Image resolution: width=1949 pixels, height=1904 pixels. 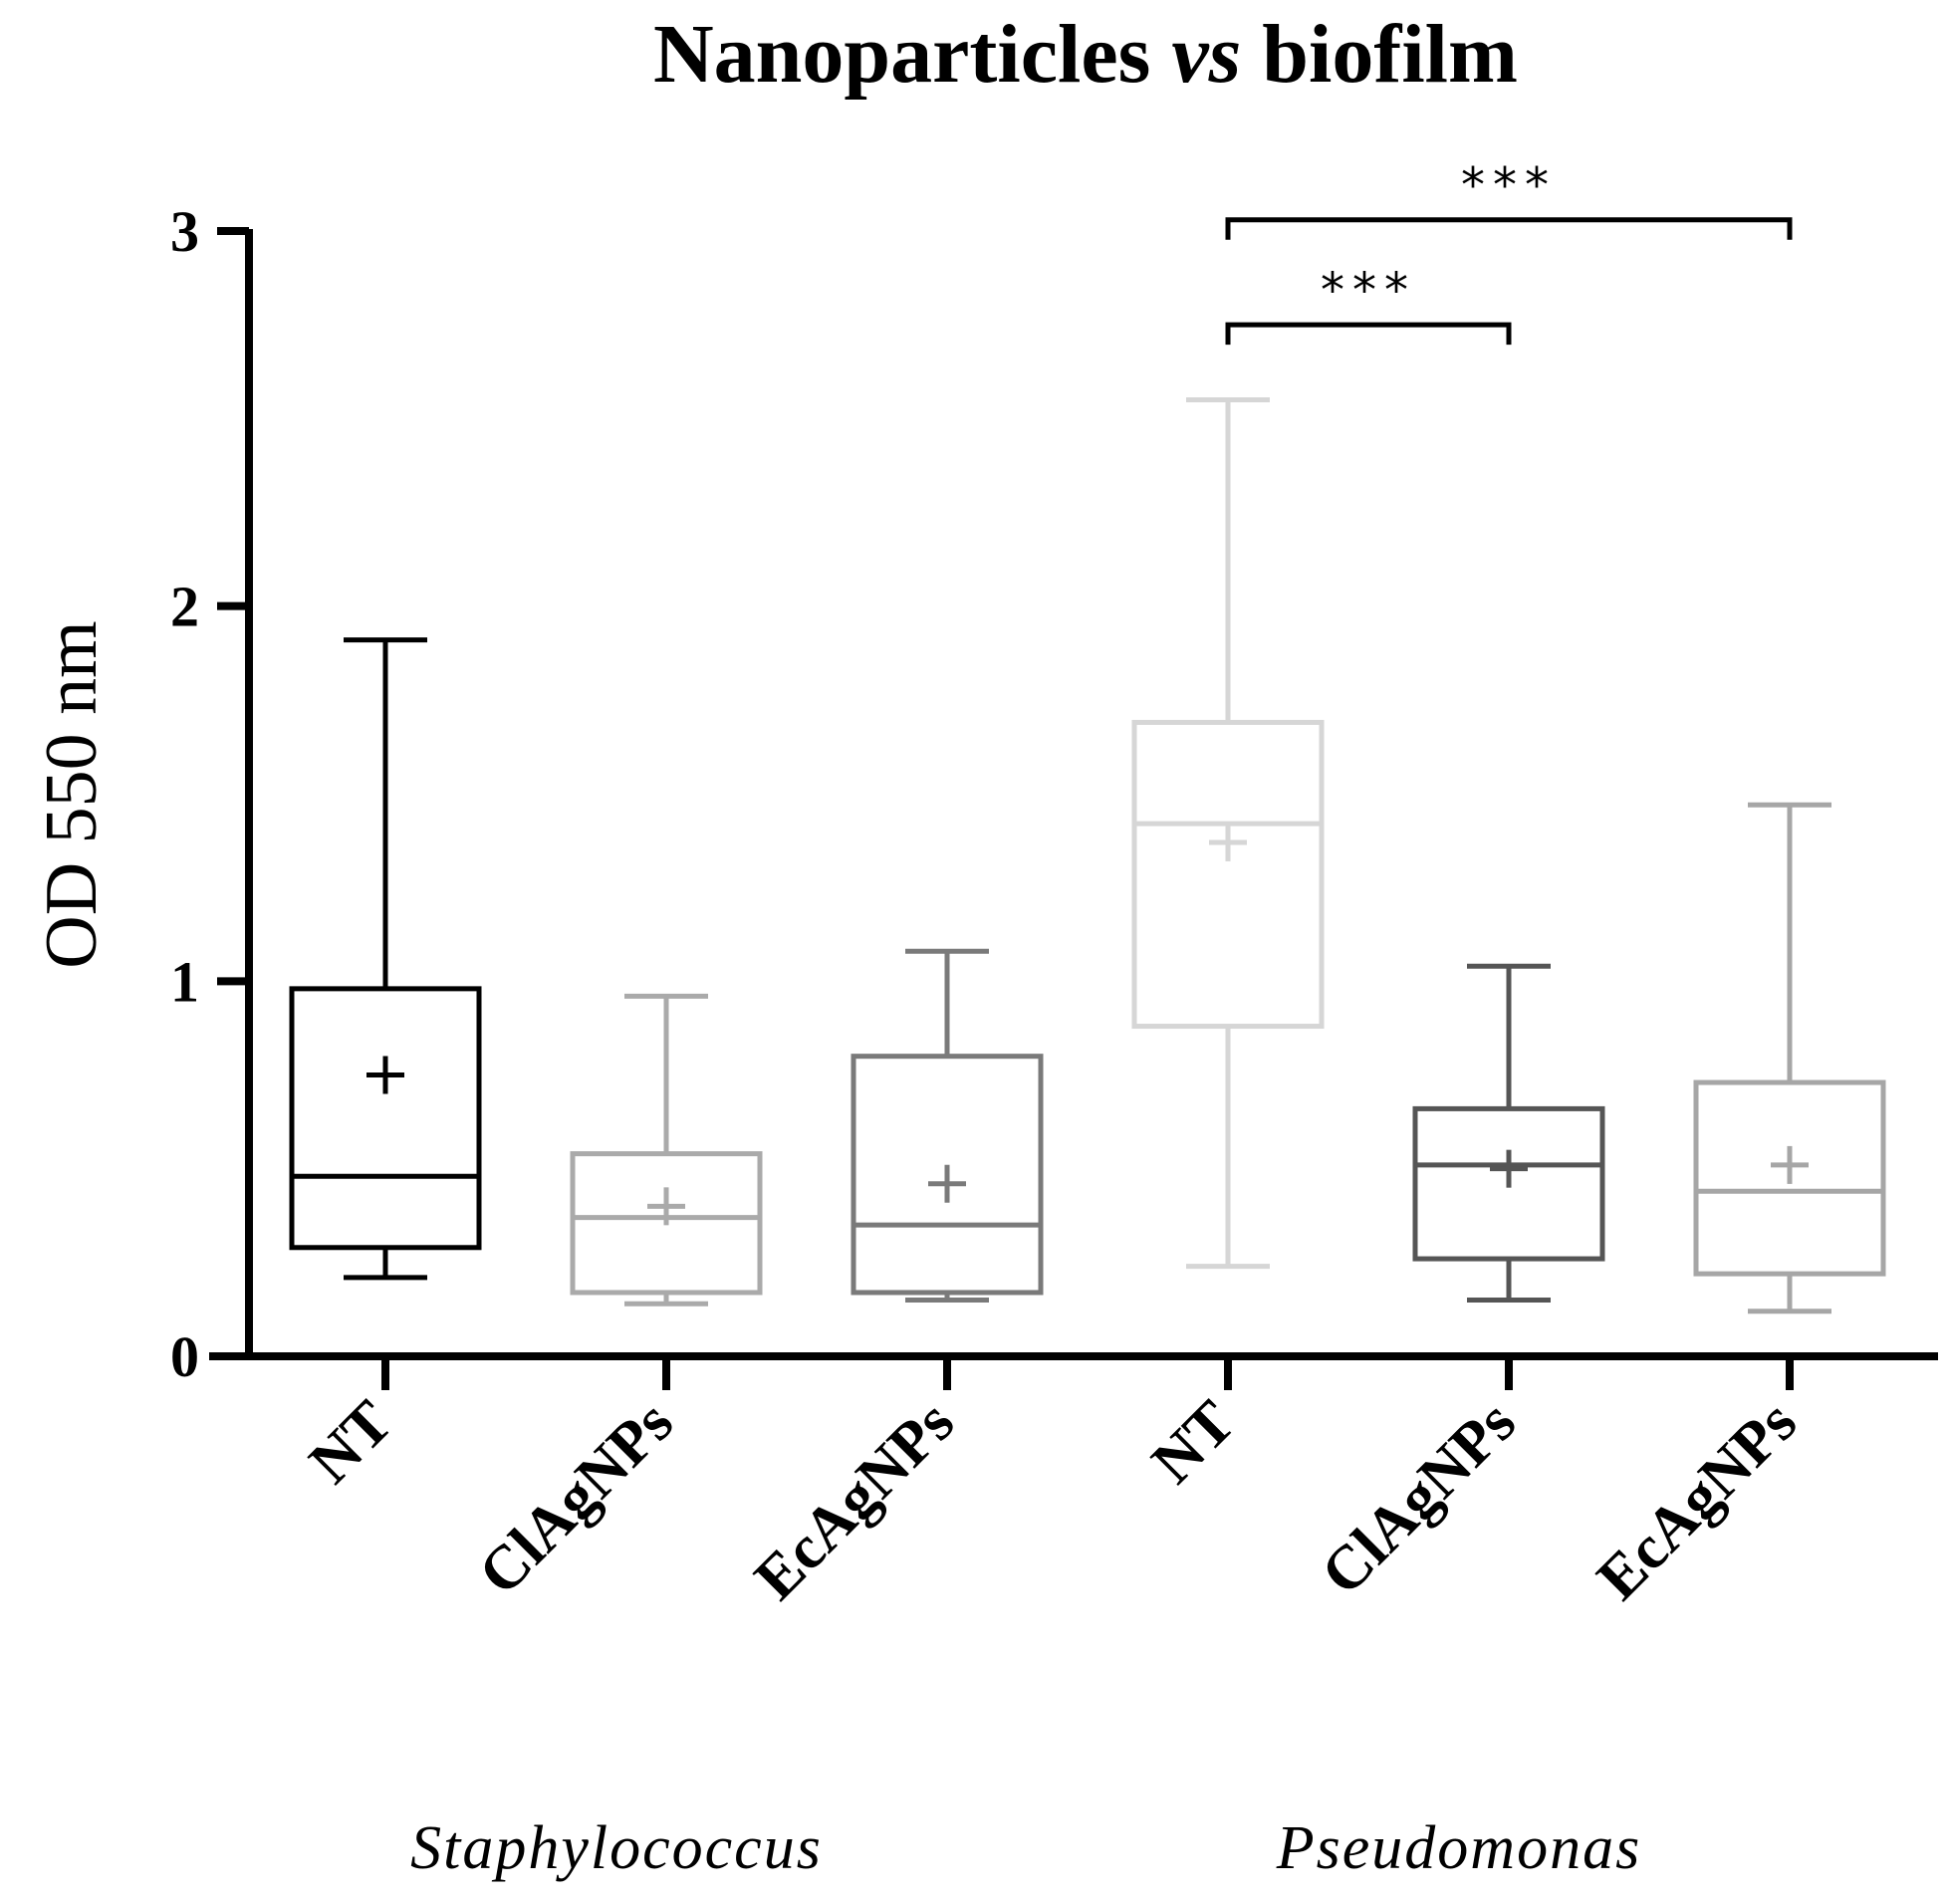 I want to click on y-axis-label: OD 550 nm, so click(x=72, y=794).